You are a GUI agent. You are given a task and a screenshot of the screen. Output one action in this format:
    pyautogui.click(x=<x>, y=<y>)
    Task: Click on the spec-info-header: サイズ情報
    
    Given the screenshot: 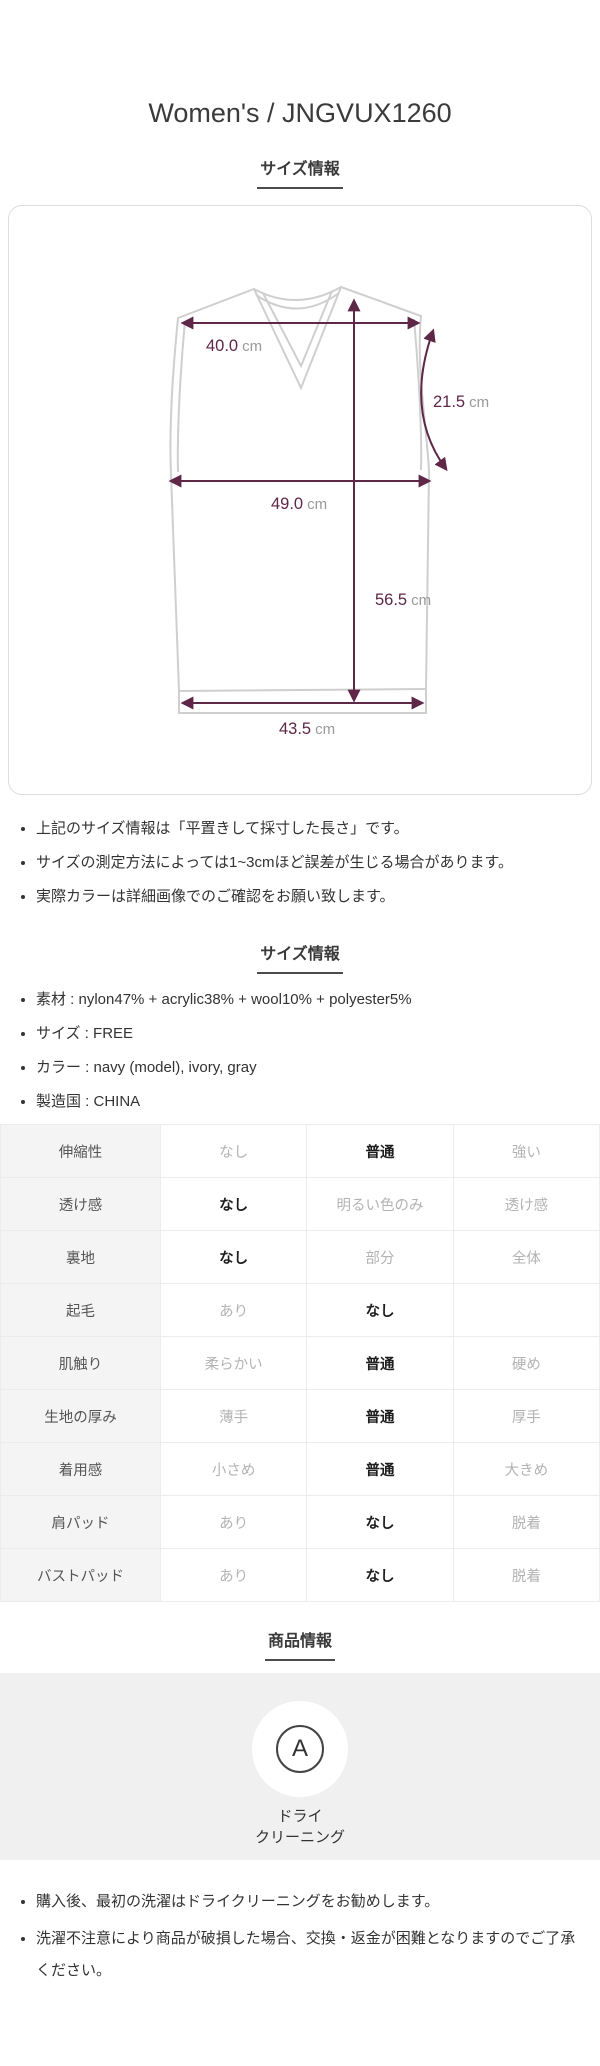 What is the action you would take?
    pyautogui.click(x=300, y=959)
    